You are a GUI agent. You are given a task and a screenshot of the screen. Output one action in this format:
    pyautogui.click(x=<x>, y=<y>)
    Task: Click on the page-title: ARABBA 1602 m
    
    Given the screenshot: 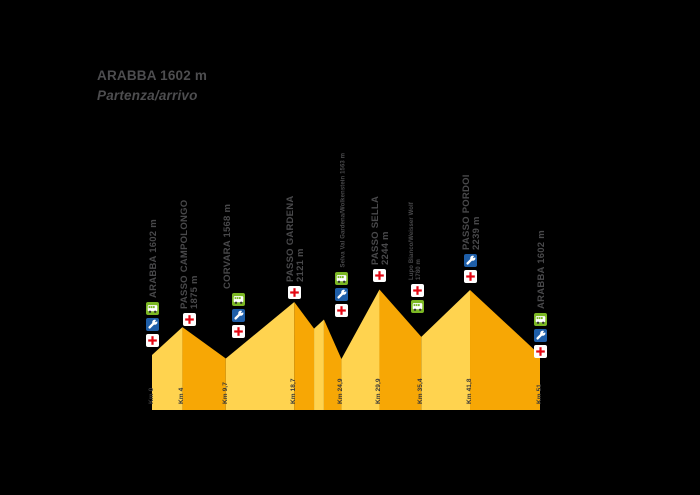 What is the action you would take?
    pyautogui.click(x=152, y=75)
    